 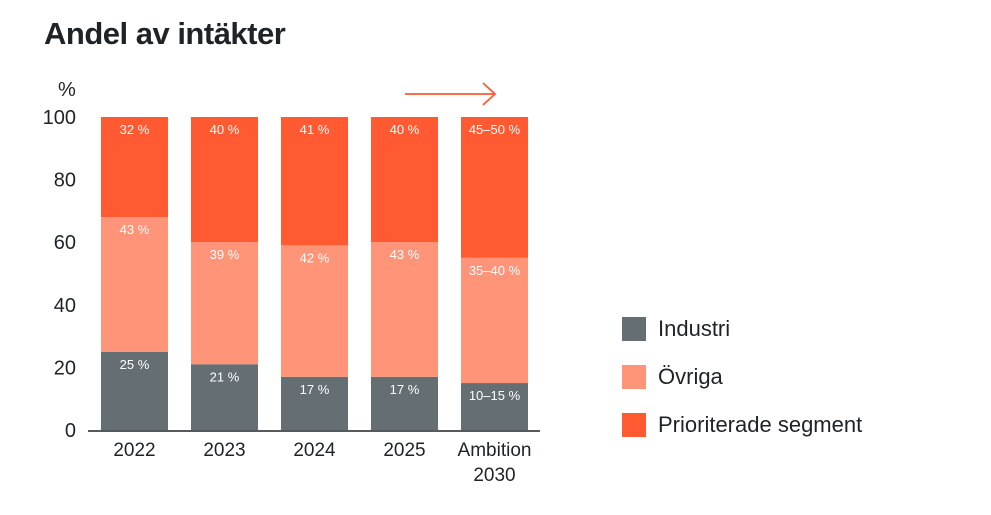 What do you see at coordinates (67, 90) in the screenshot?
I see `y-axis-label: %` at bounding box center [67, 90].